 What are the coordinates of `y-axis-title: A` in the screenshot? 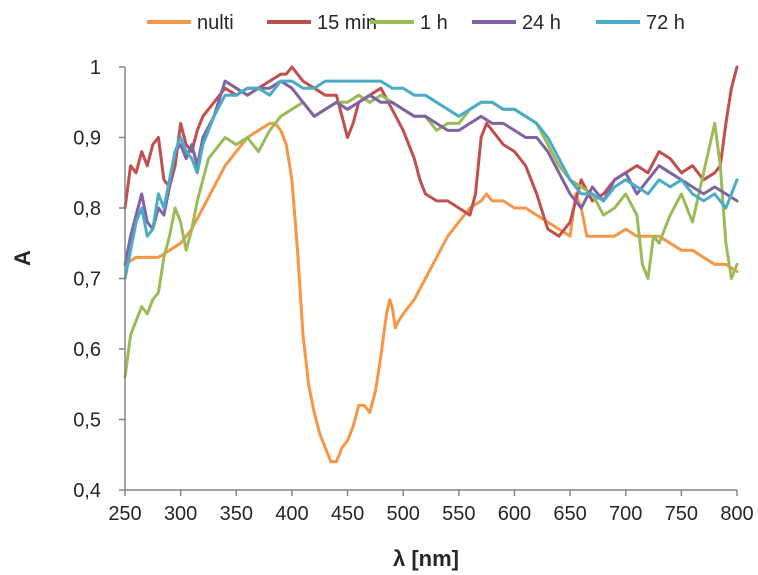 It's located at (22, 258).